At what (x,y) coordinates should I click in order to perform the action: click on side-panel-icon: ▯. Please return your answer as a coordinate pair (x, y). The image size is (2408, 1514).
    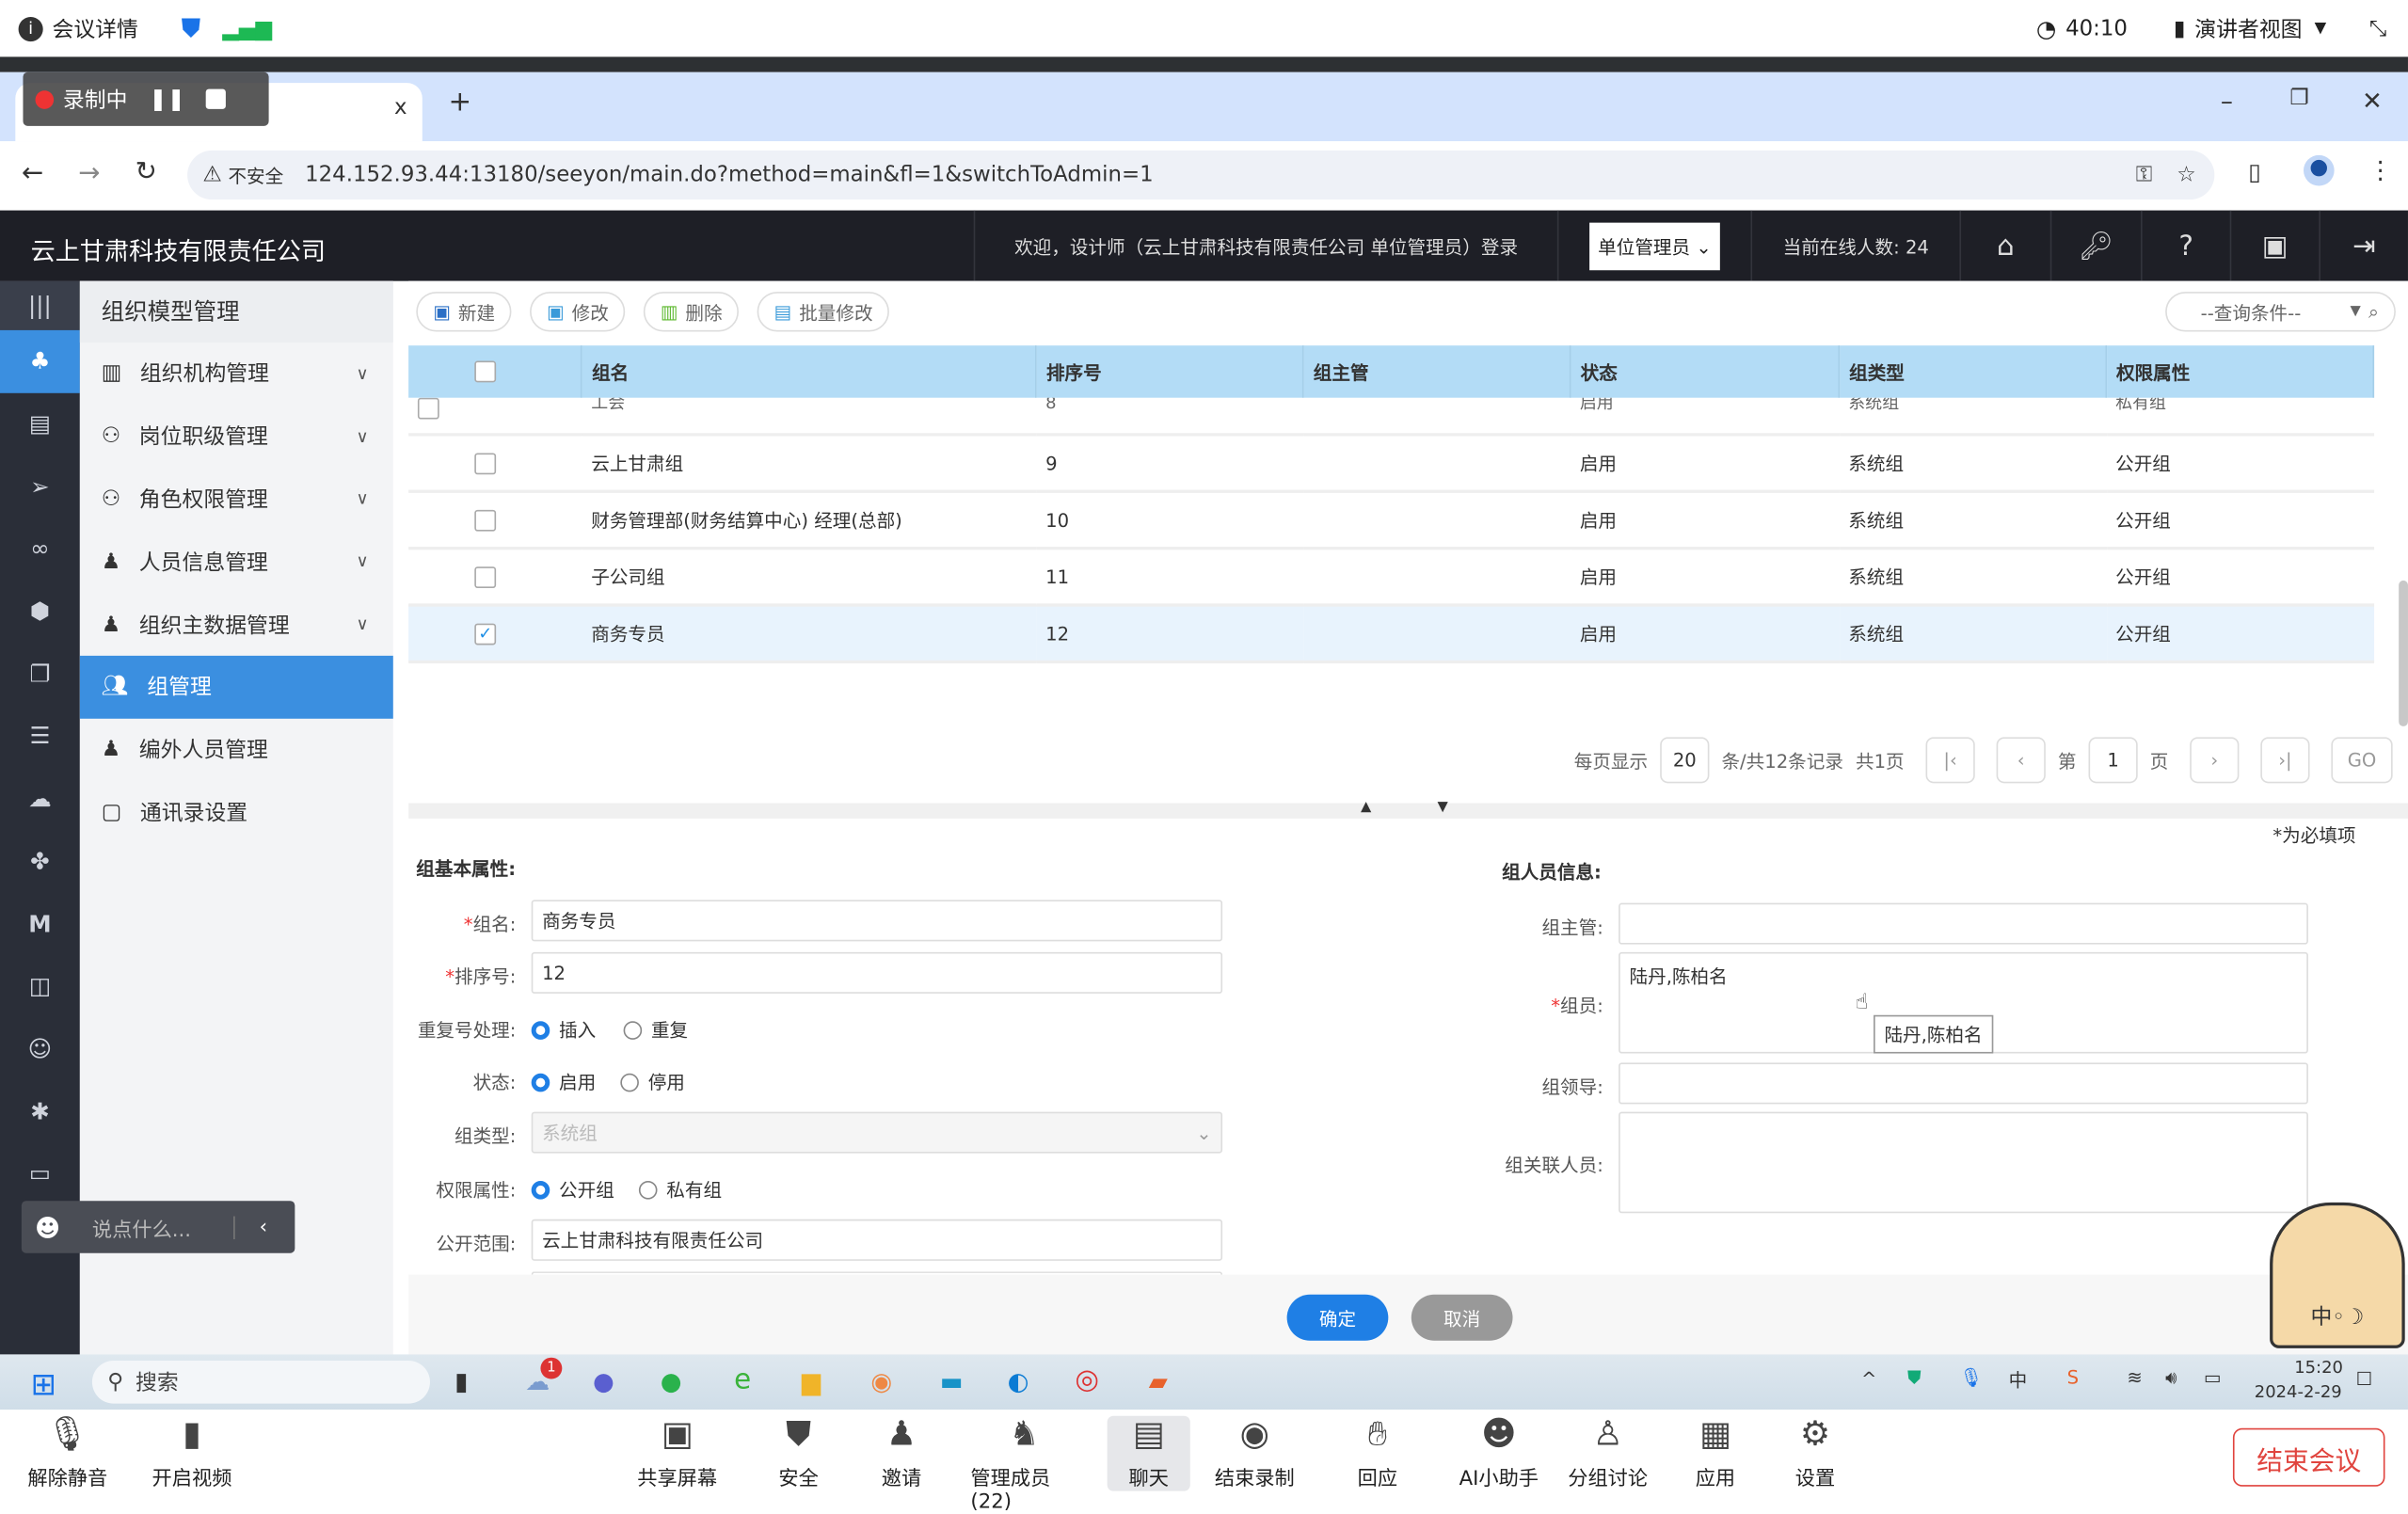
    Looking at the image, I should click on (2254, 172).